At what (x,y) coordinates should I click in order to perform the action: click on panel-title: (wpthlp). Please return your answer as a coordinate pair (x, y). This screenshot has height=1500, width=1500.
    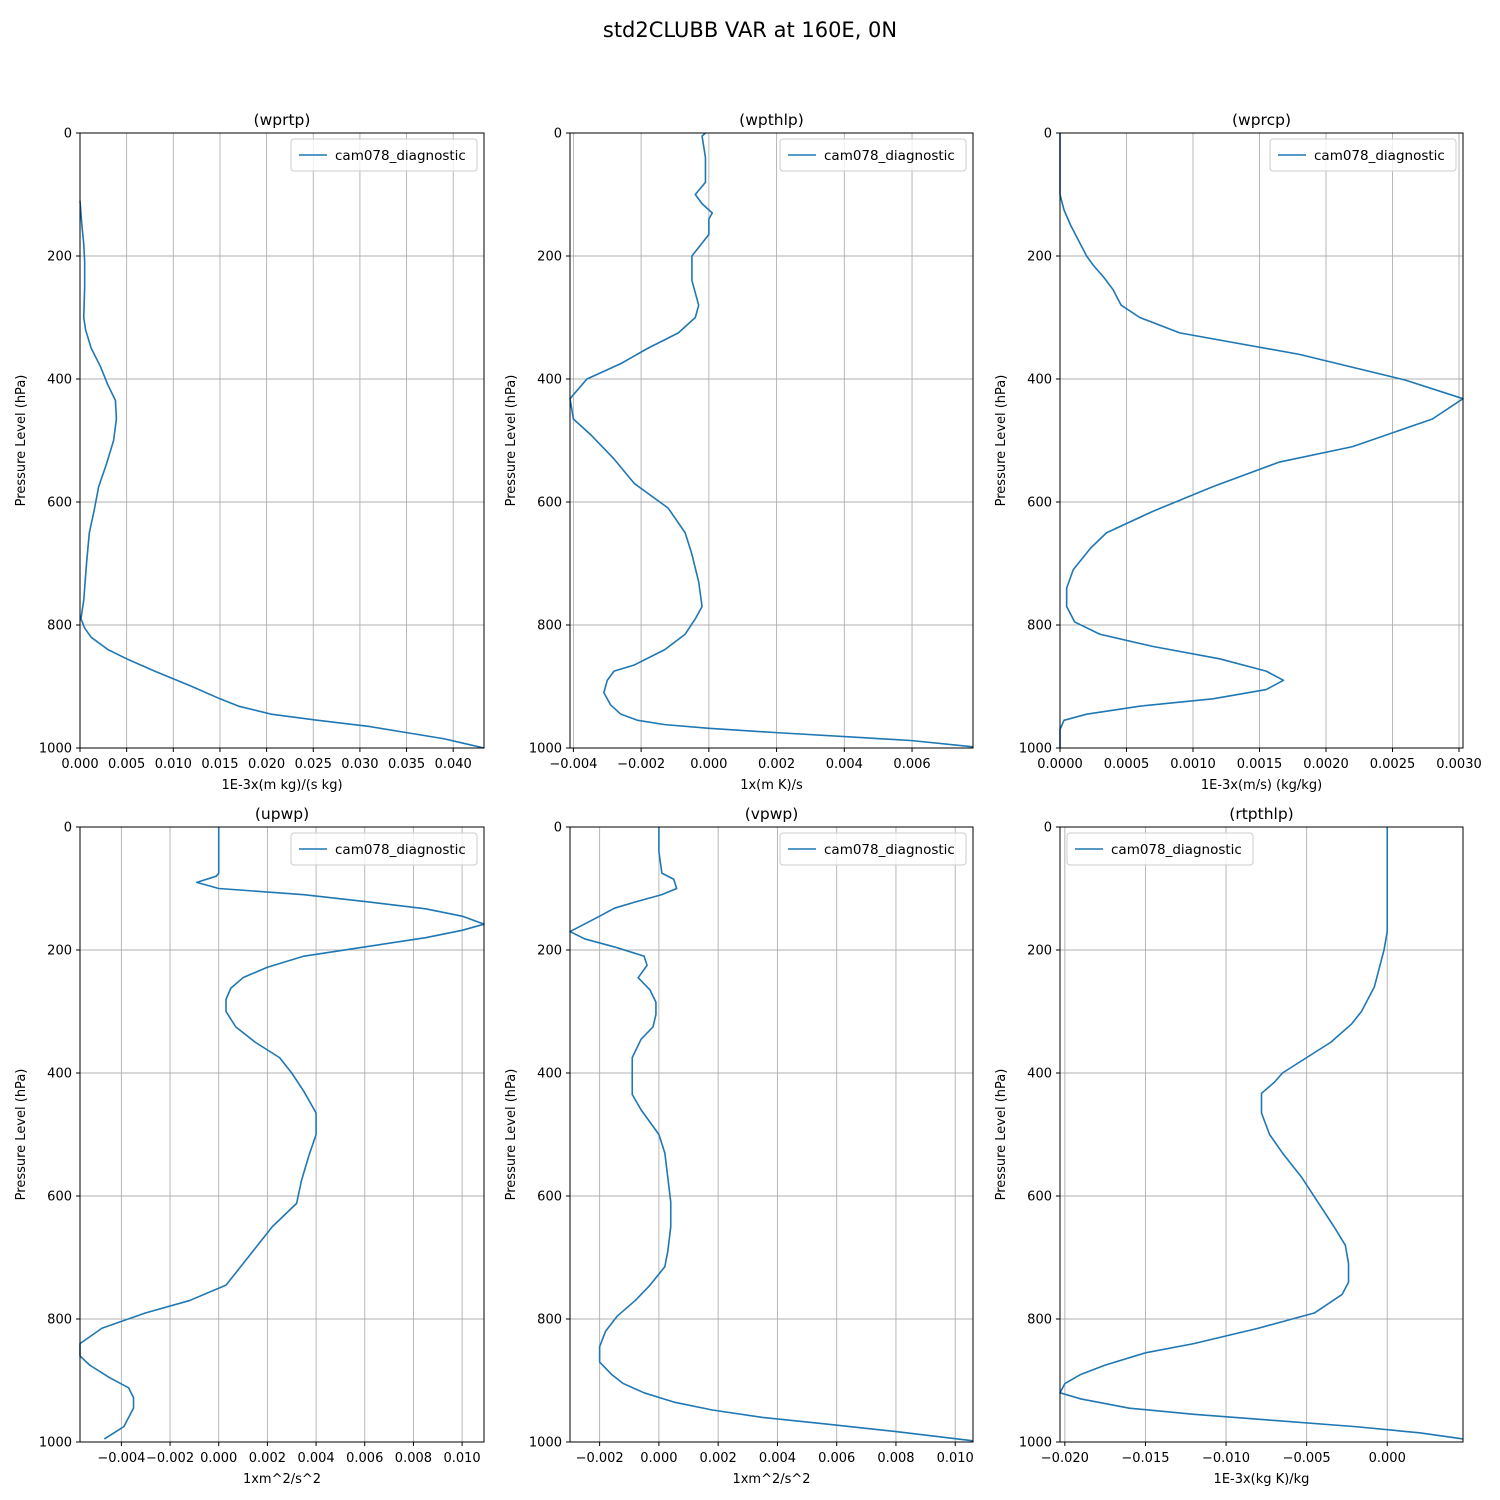
    Looking at the image, I should click on (771, 120).